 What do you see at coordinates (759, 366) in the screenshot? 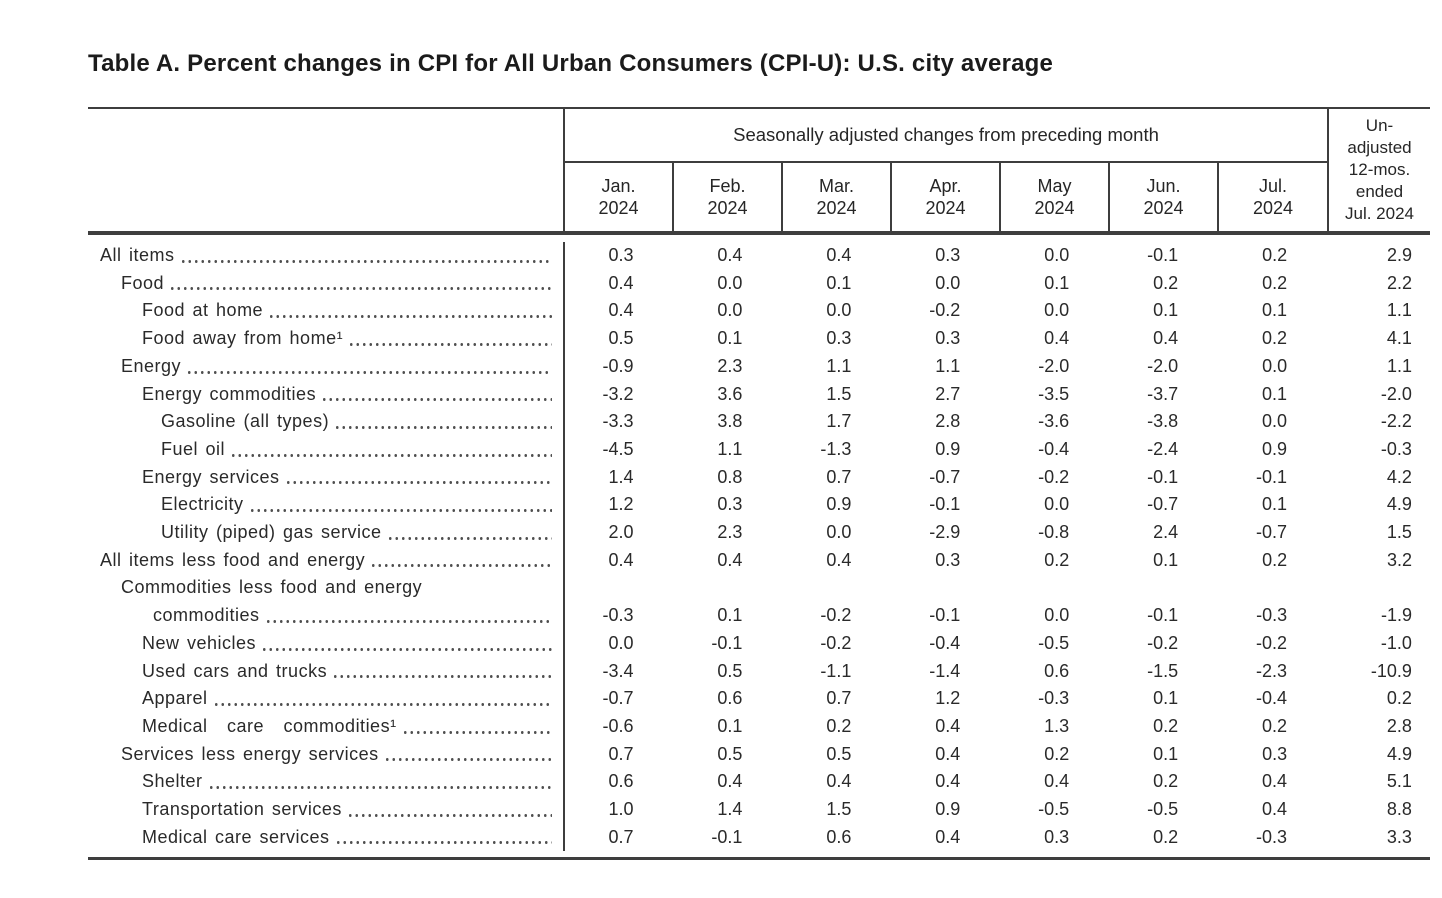
I see `table-row: Energy -0.9 2.3 1.1 1.1 -2.0 -2.0 0.0 1.1` at bounding box center [759, 366].